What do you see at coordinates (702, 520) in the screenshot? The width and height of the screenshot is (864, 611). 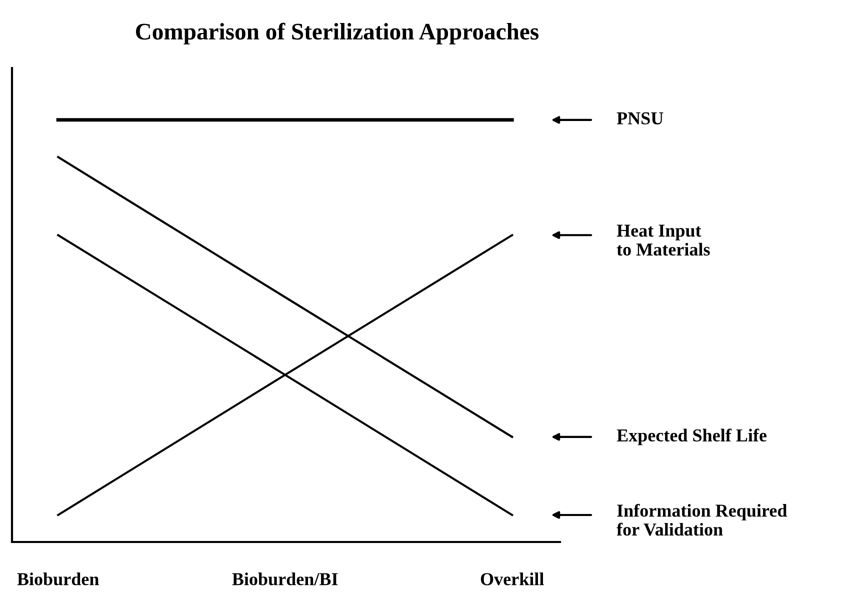 I see `legend-label: Information Required for Validation` at bounding box center [702, 520].